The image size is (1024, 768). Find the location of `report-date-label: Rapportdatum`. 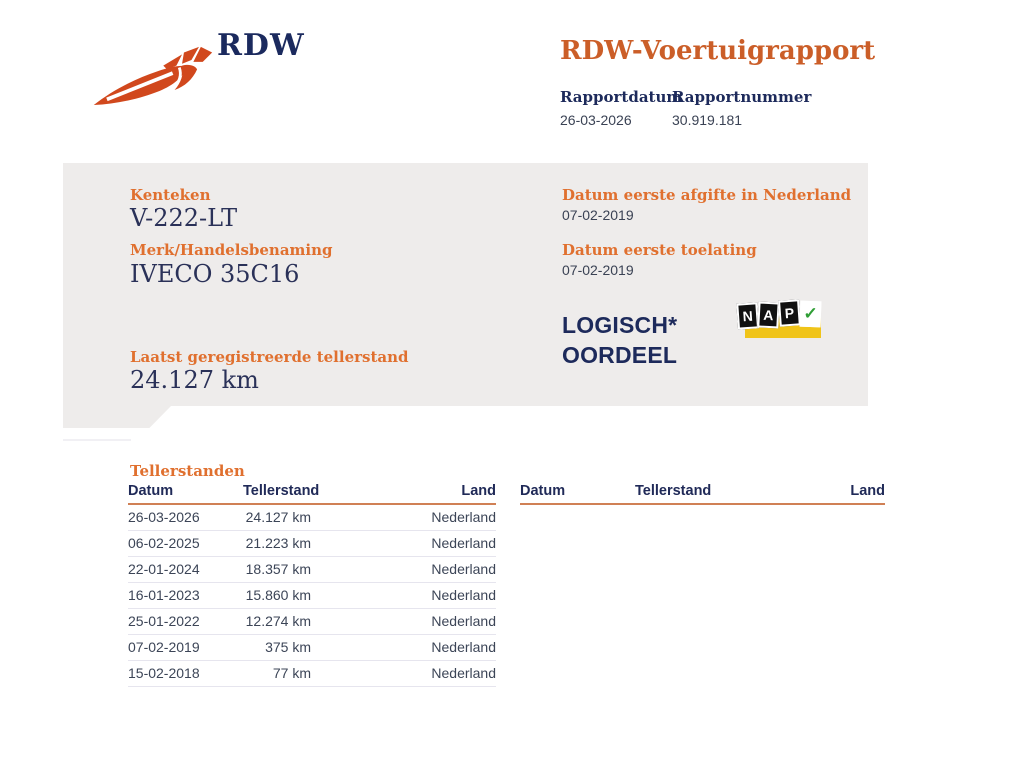

report-date-label: Rapportdatum is located at coordinates (621, 97).